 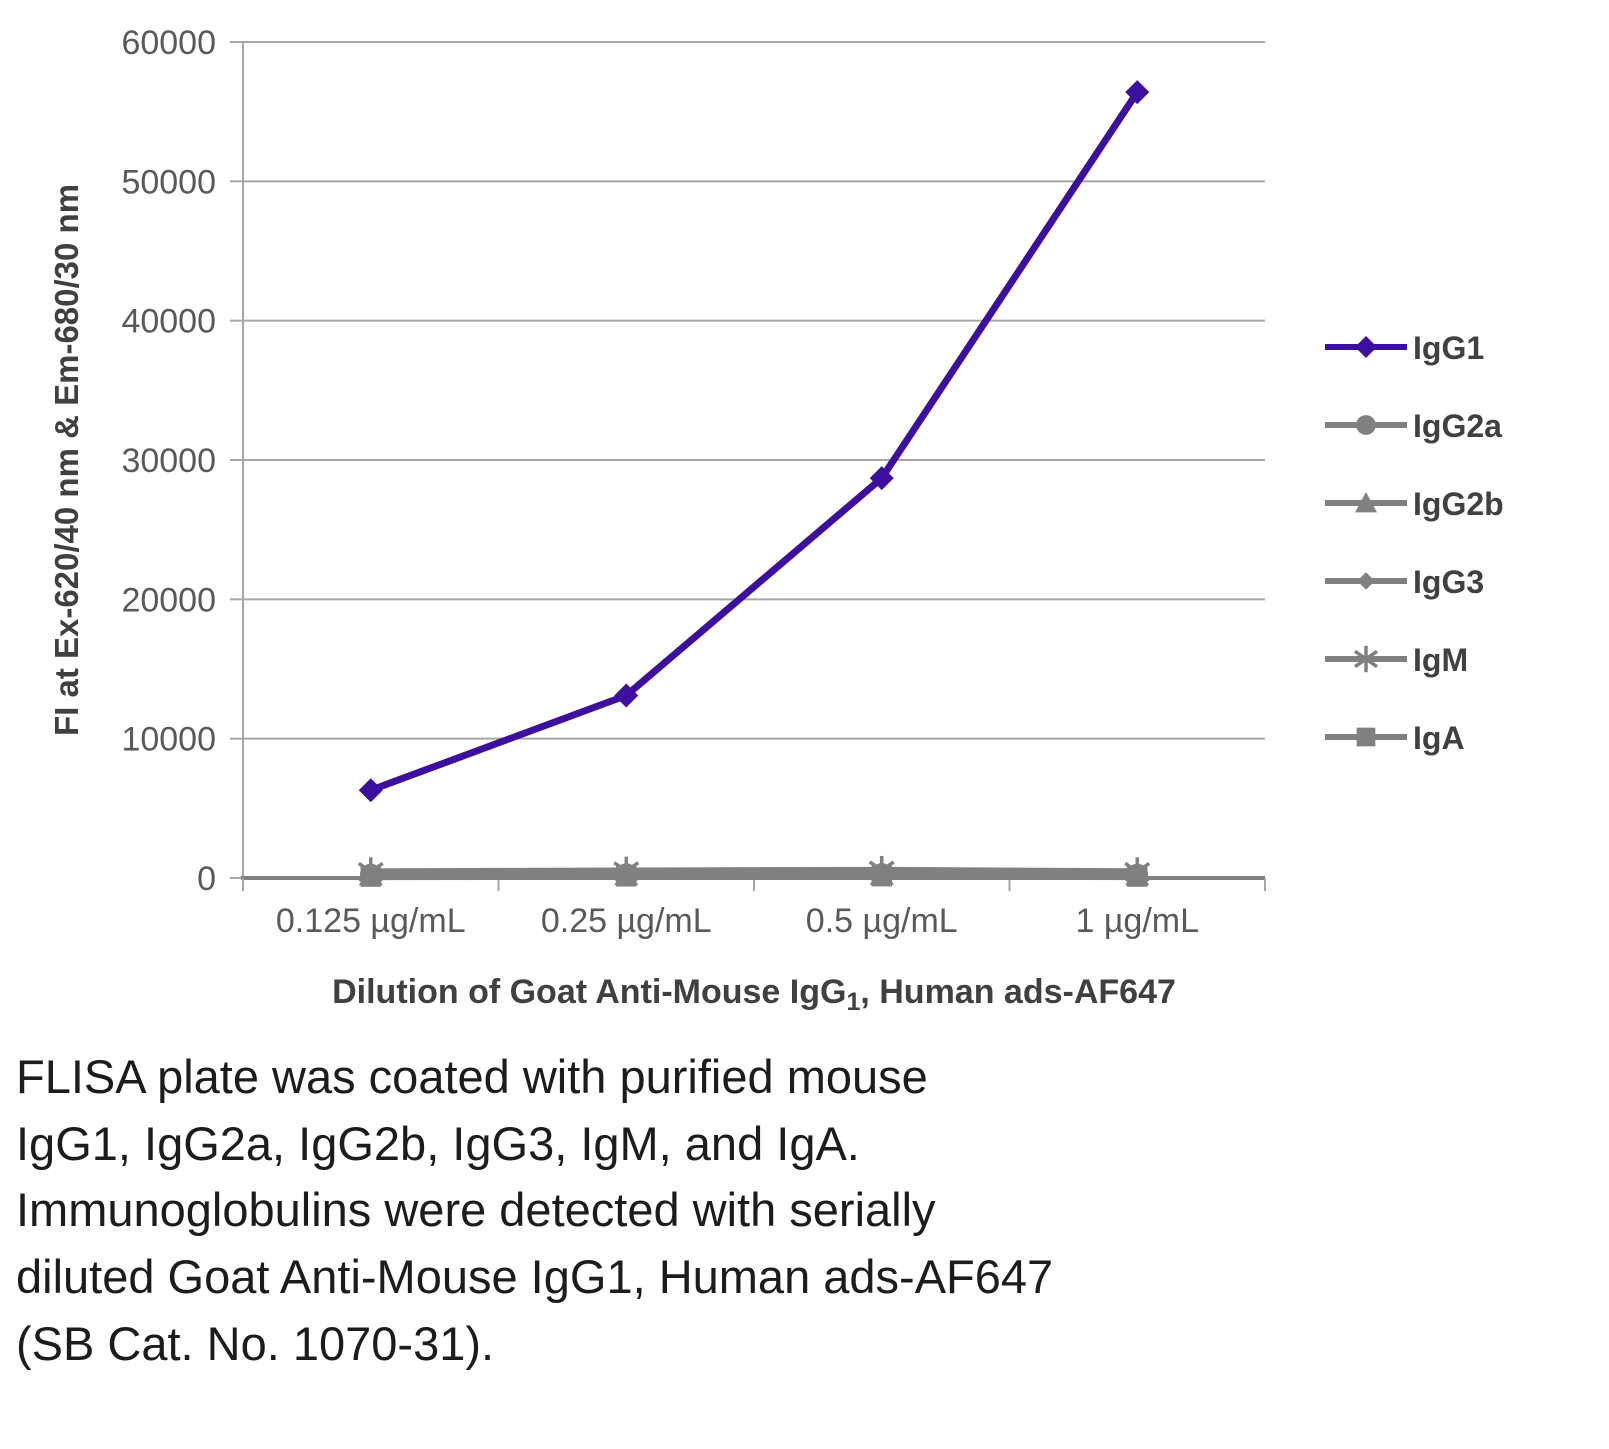 I want to click on x-tick-label: 0.125 µg/mL, so click(x=371, y=921).